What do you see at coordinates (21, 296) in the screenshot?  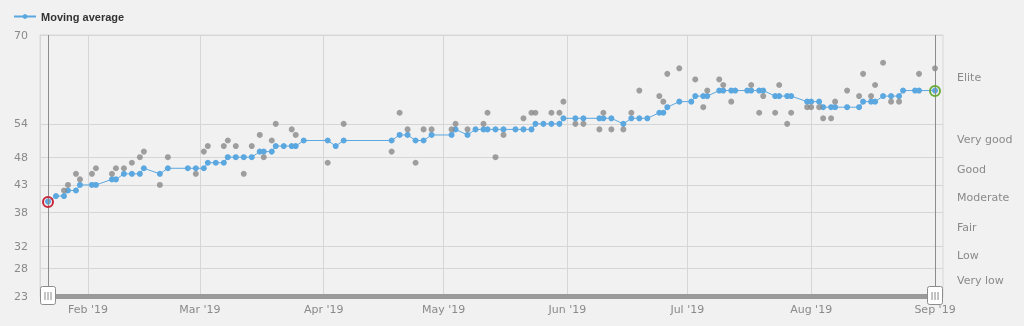 I see `y-tick-label: 23` at bounding box center [21, 296].